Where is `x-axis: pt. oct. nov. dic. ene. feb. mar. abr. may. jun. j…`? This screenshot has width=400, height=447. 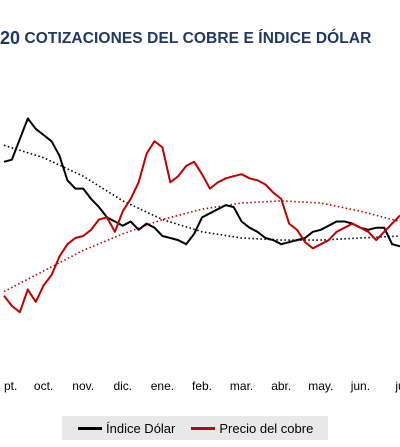 x-axis: pt. oct. nov. dic. ene. feb. mar. abr. may. jun. j… is located at coordinates (202, 386).